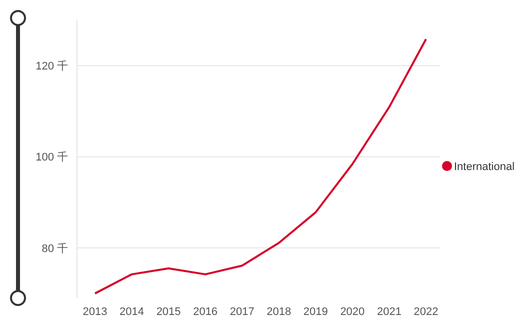  I want to click on x-tick-label: 2015, so click(168, 312).